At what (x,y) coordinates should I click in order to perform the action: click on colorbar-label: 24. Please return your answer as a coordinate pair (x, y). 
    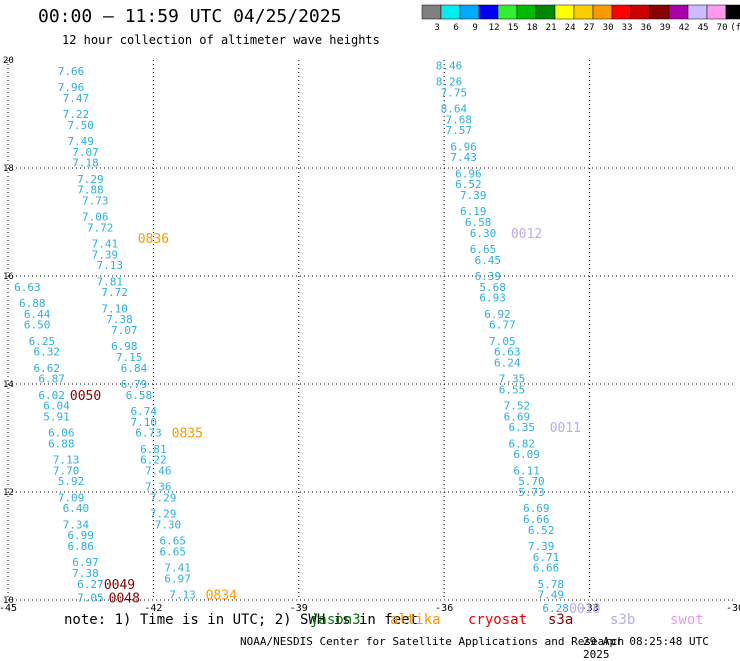
    Looking at the image, I should click on (570, 28).